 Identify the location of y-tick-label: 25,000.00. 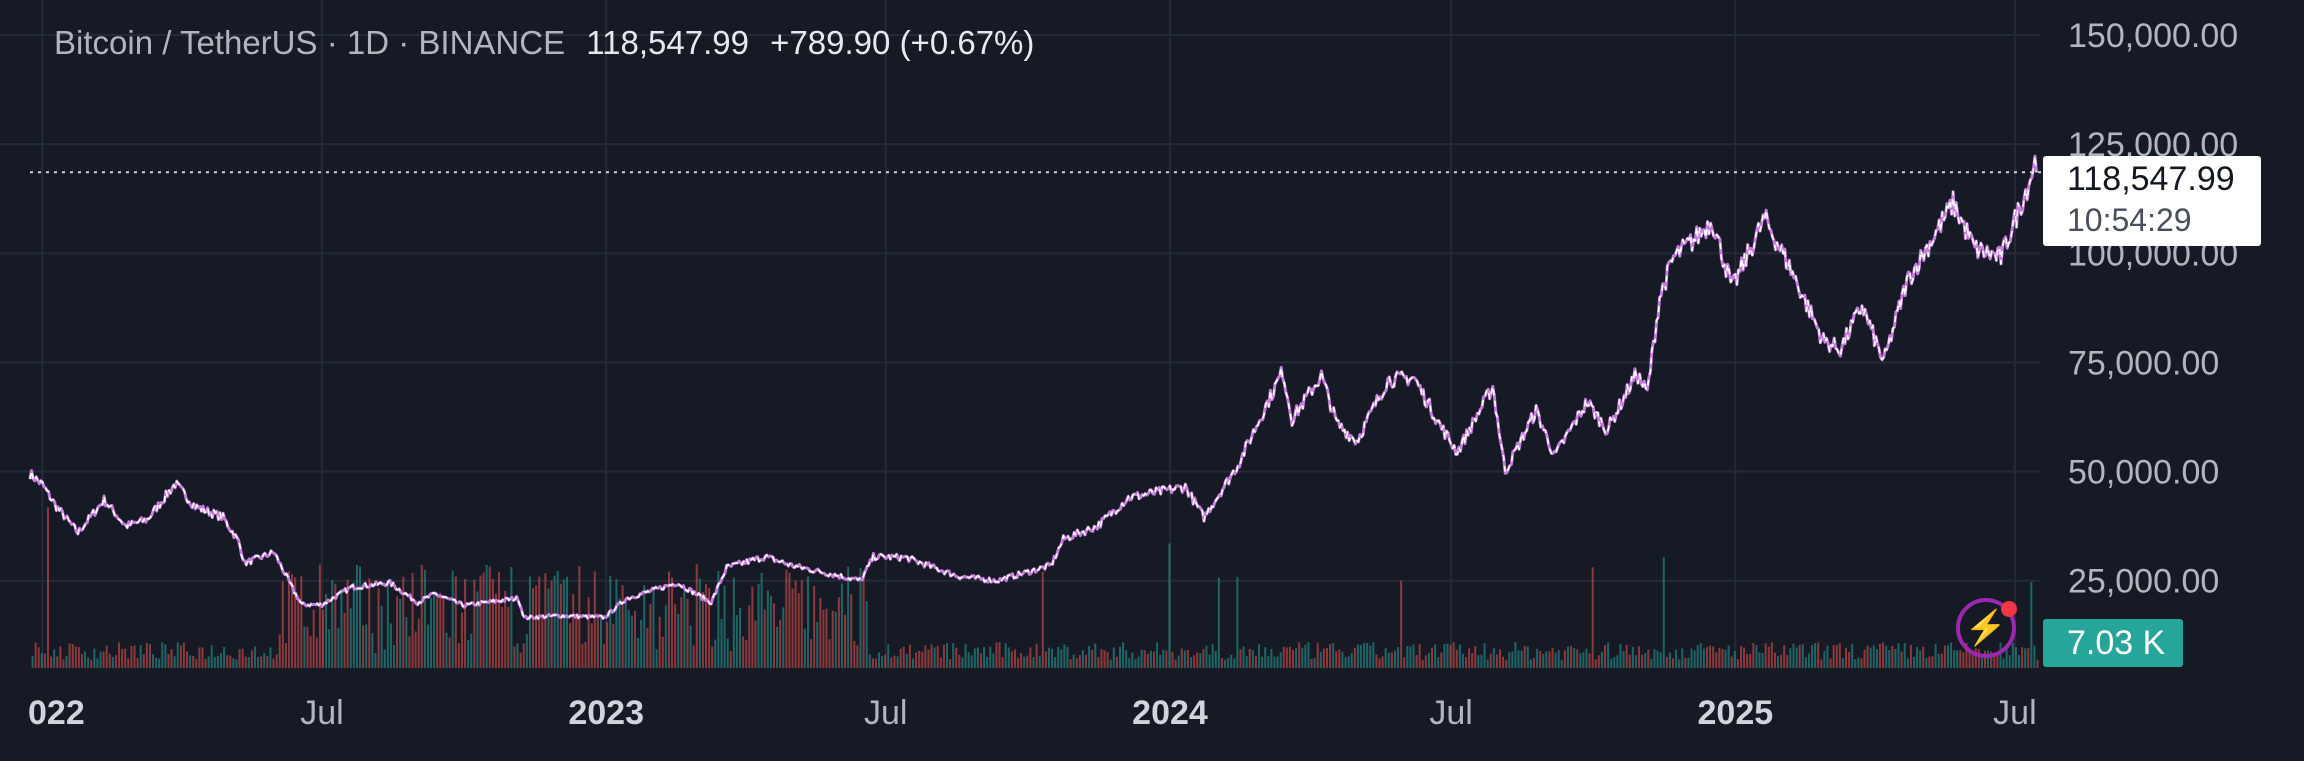
(2143, 582).